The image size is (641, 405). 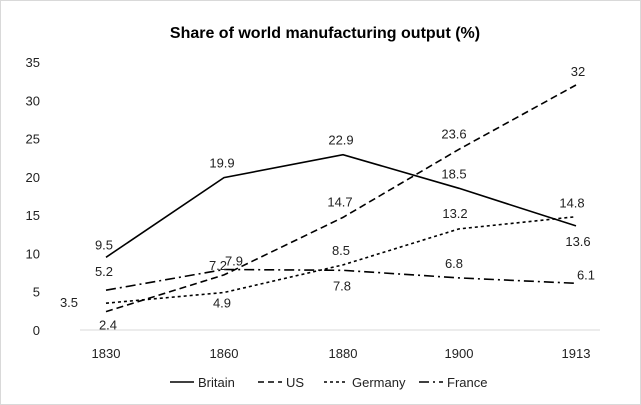 I want to click on series-line-france, so click(x=341, y=279).